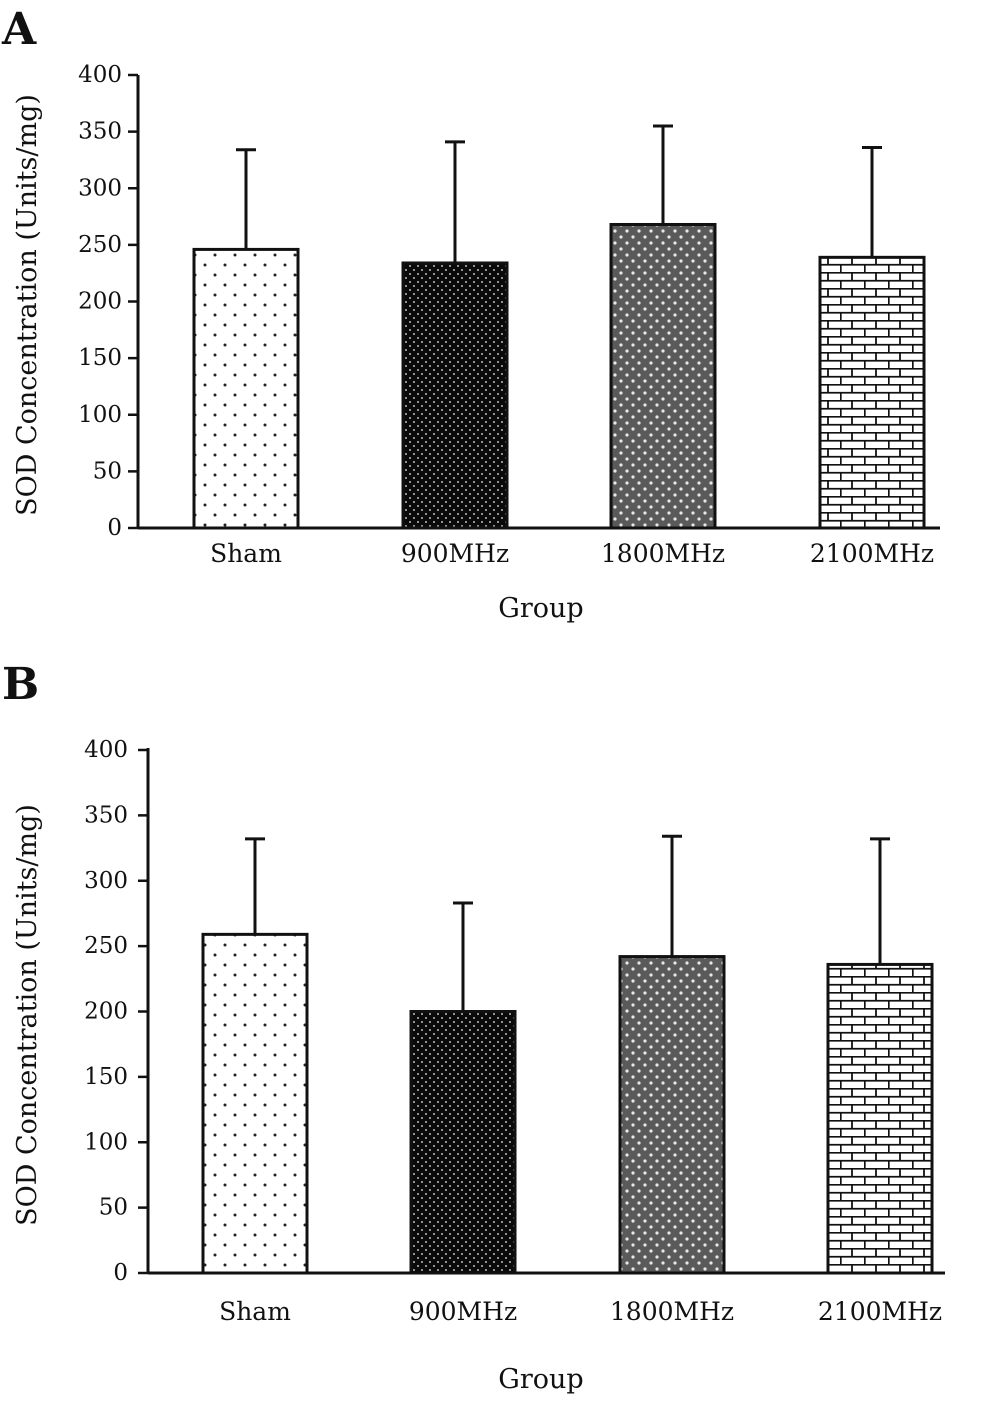 The height and width of the screenshot is (1412, 1000). I want to click on panel-label: A, so click(19, 29).